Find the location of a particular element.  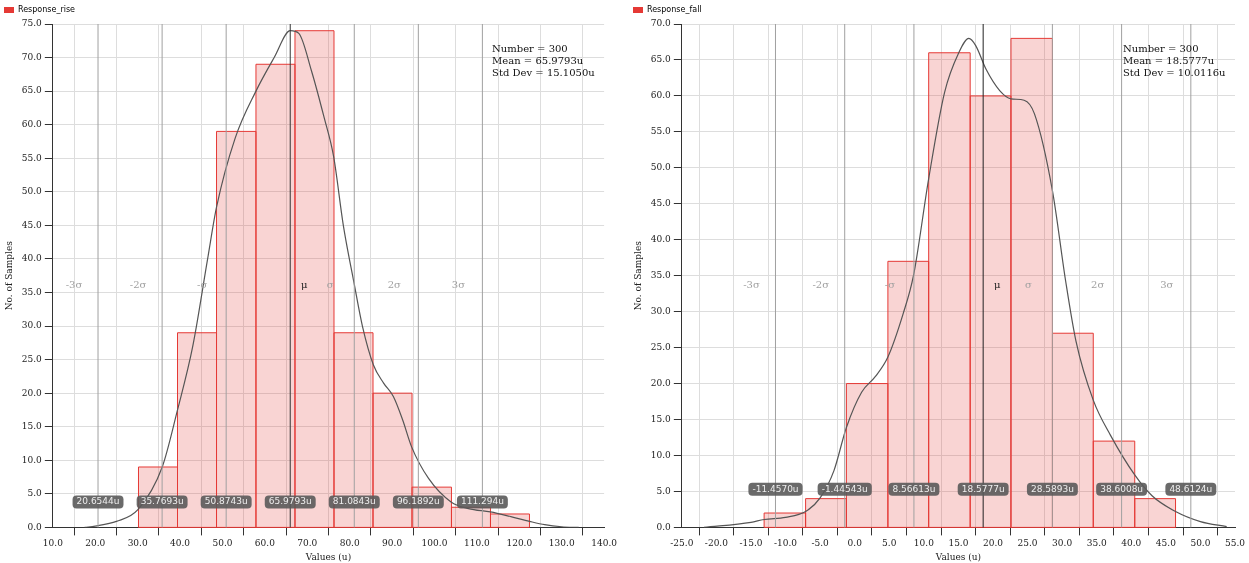

x-tick-label: 140.0 is located at coordinates (604, 543).